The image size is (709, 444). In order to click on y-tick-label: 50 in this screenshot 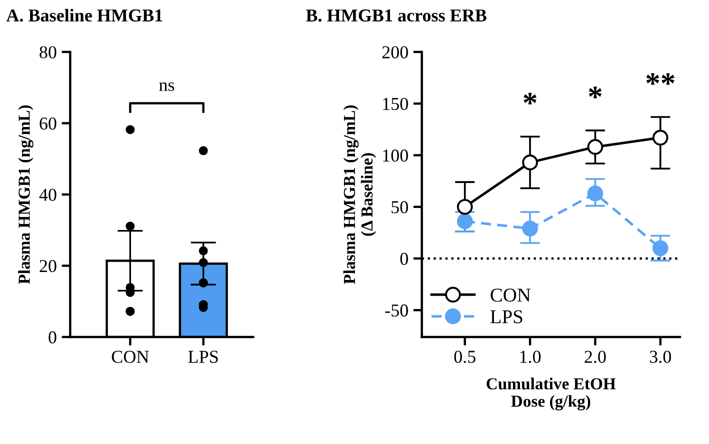, I will do `click(400, 207)`.